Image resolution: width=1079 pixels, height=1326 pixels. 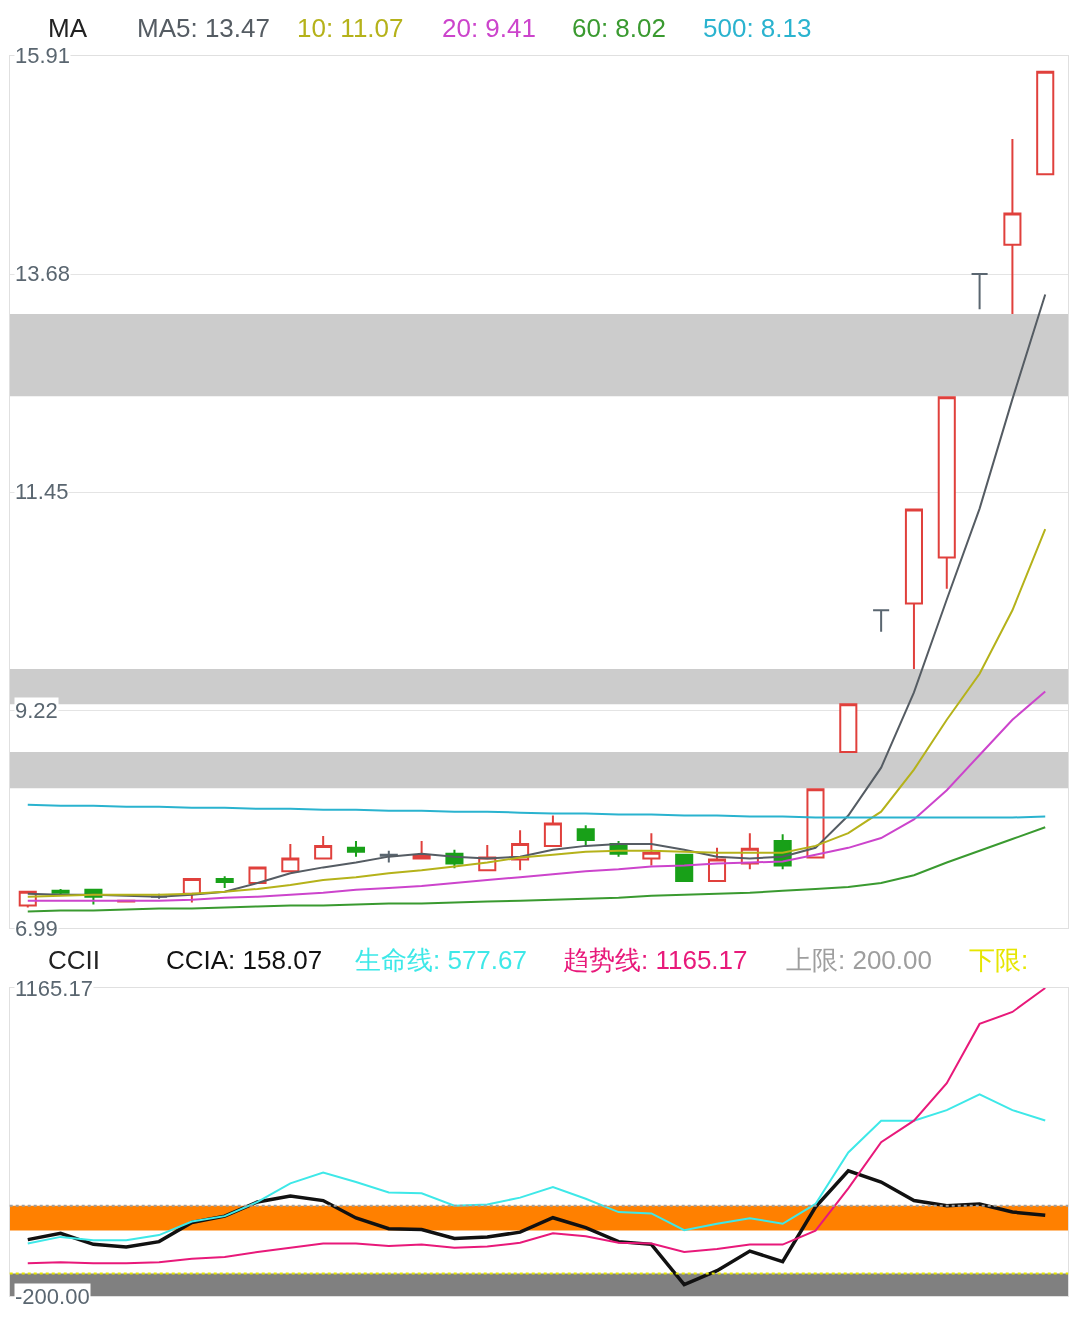 I want to click on y-tick-label: 11.45, so click(x=42, y=491).